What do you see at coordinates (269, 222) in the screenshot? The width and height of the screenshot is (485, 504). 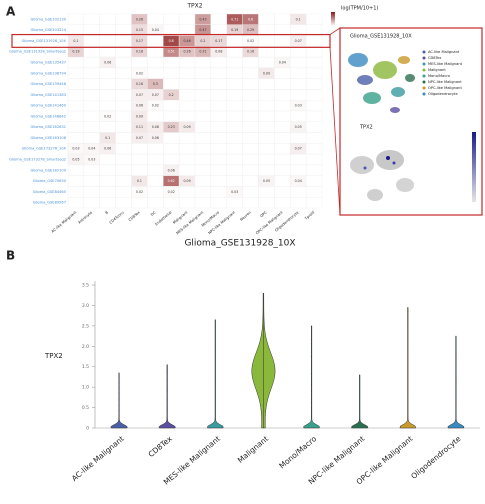 I see `column-label: OPC-like Malignant` at bounding box center [269, 222].